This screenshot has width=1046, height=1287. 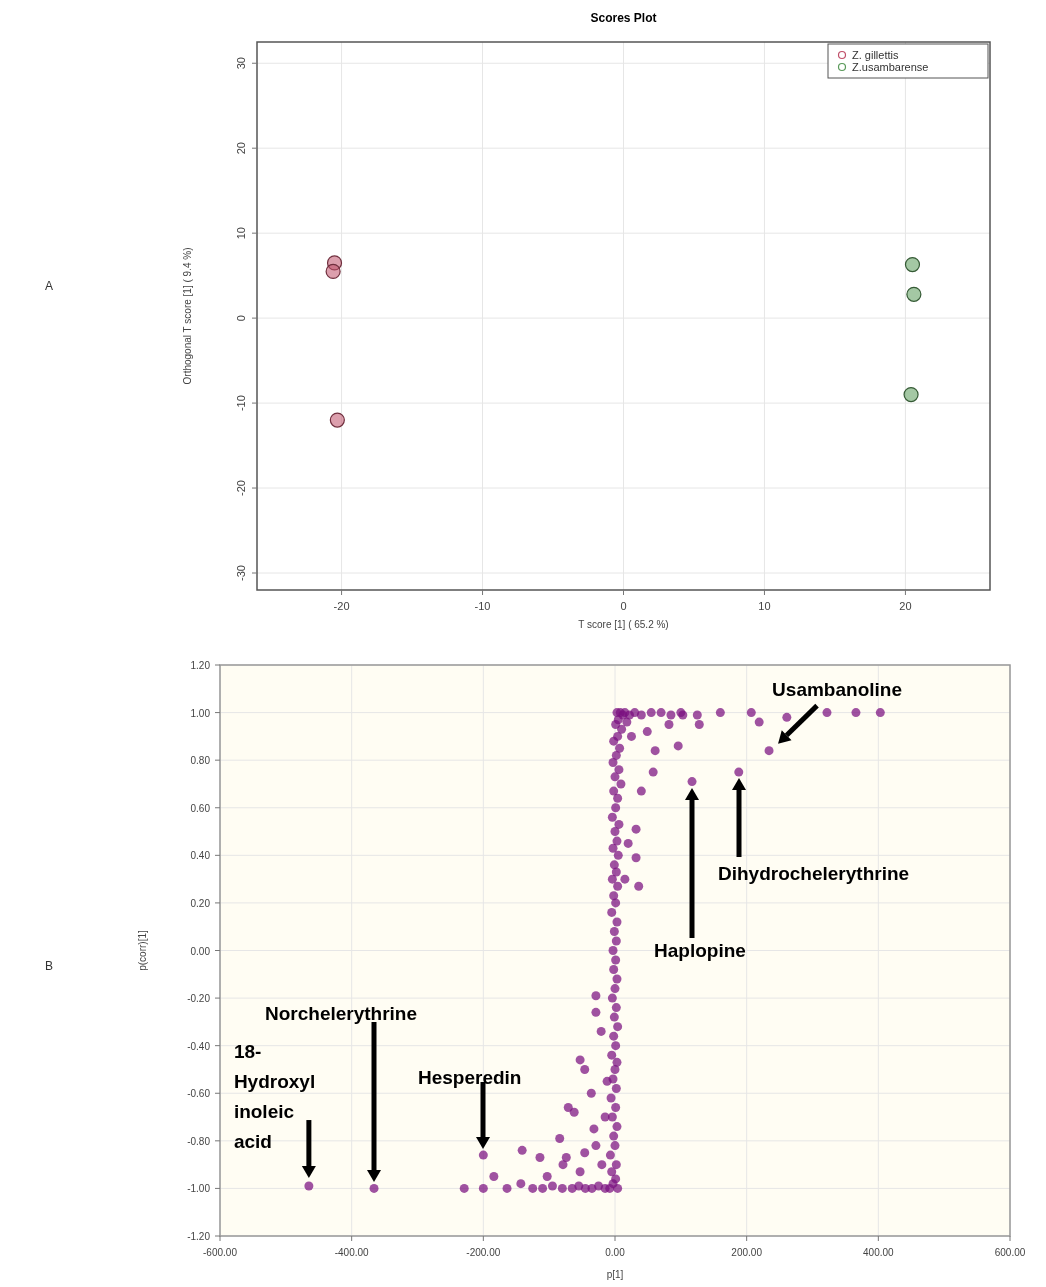 What do you see at coordinates (483, 1252) in the screenshot?
I see `x-tick-label: -200.00` at bounding box center [483, 1252].